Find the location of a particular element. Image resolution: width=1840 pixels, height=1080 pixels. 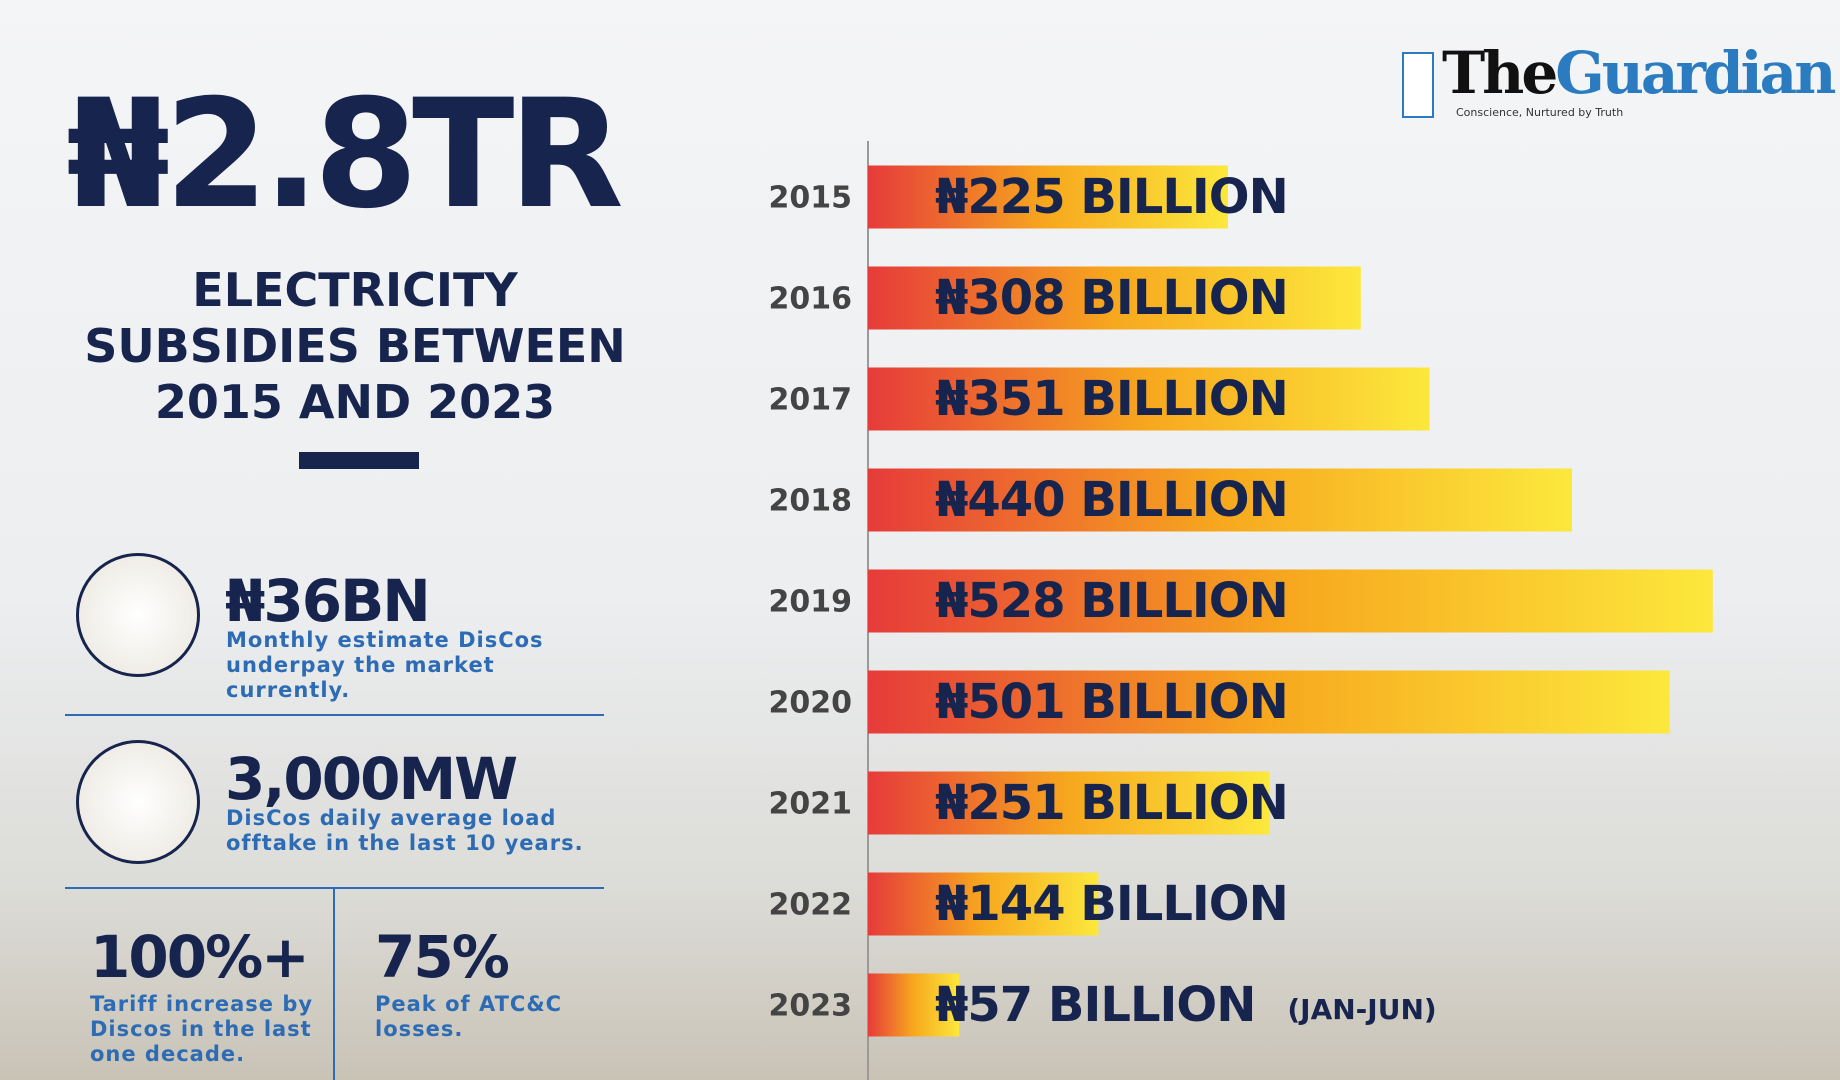

y-tick-label: 2018 is located at coordinates (811, 501).